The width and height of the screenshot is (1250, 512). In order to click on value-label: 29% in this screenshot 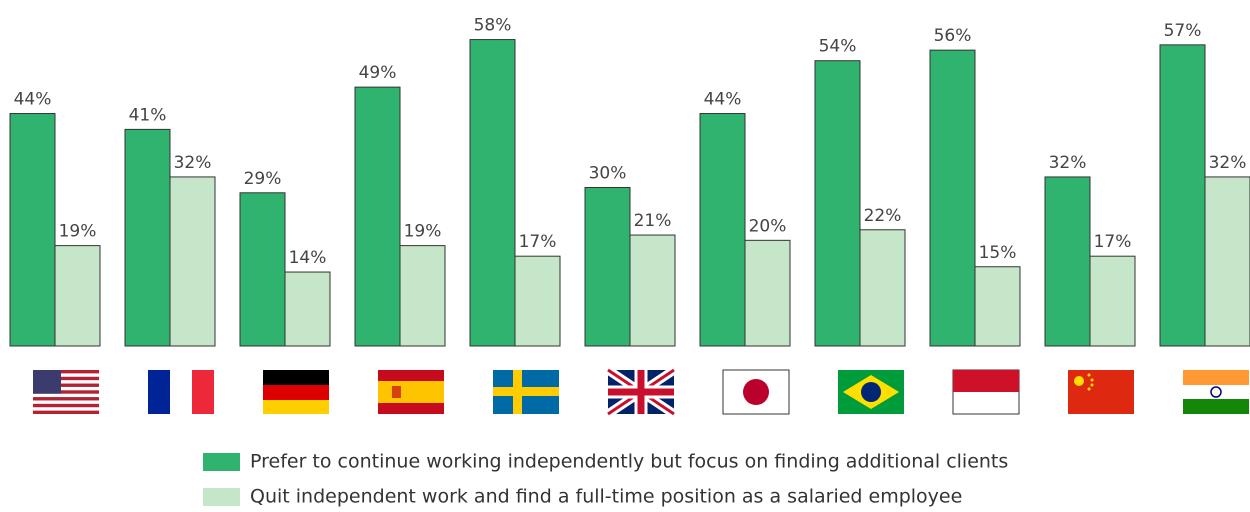, I will do `click(263, 179)`.